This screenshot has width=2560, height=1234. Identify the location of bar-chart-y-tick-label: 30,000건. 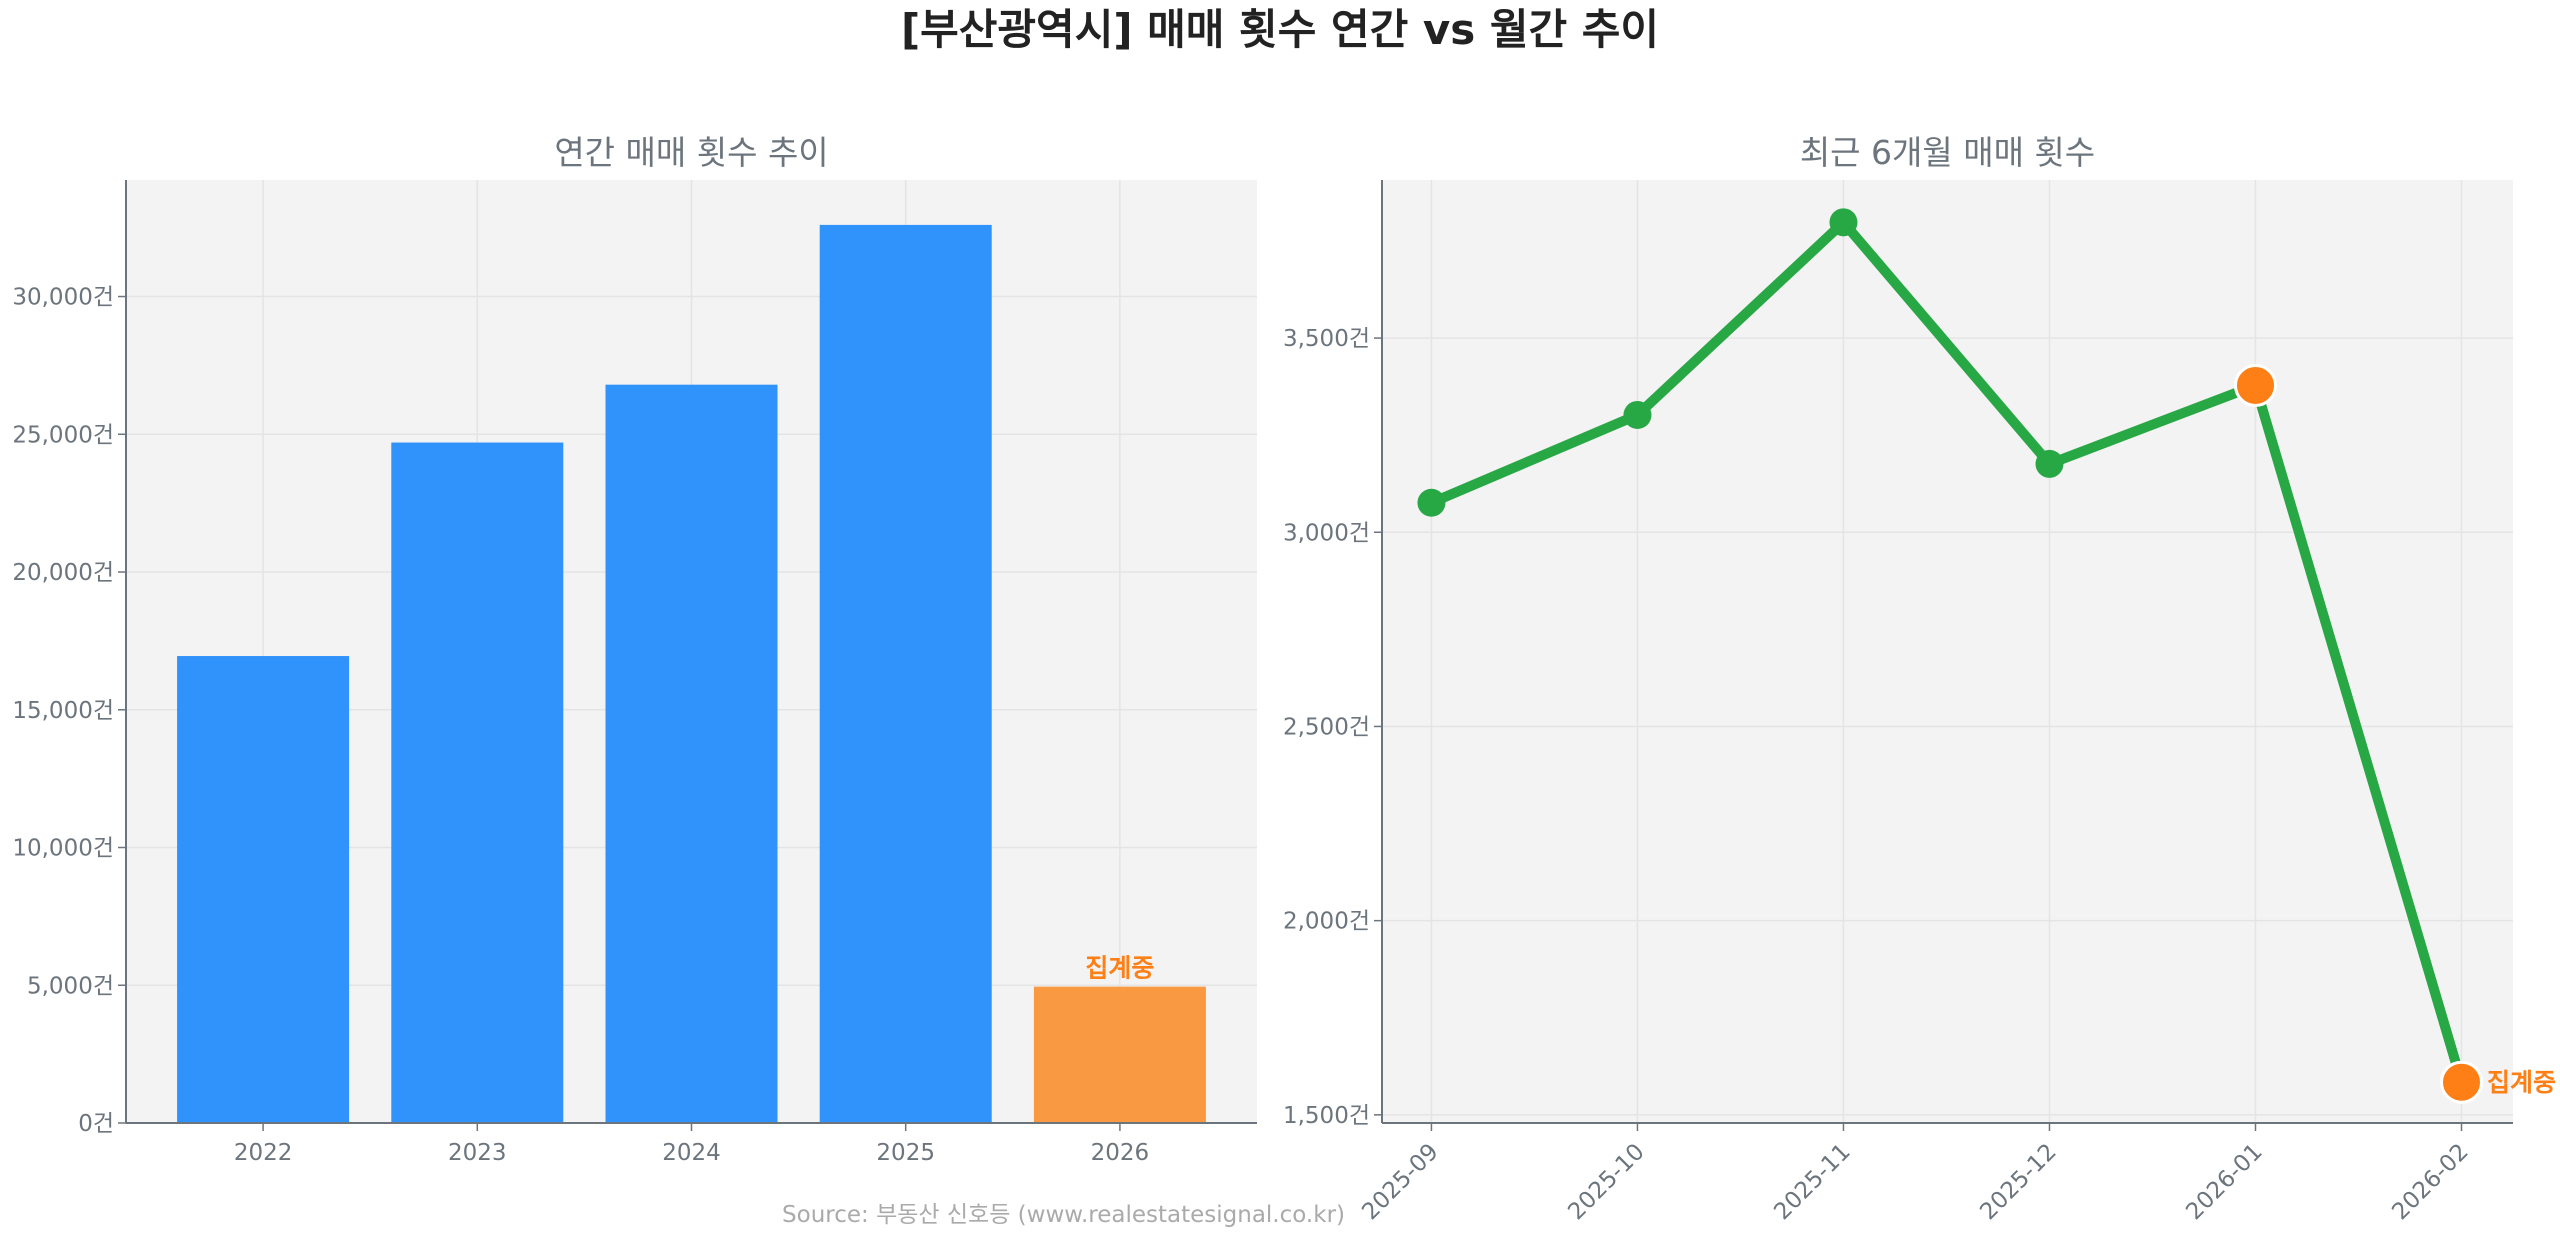
(63, 298).